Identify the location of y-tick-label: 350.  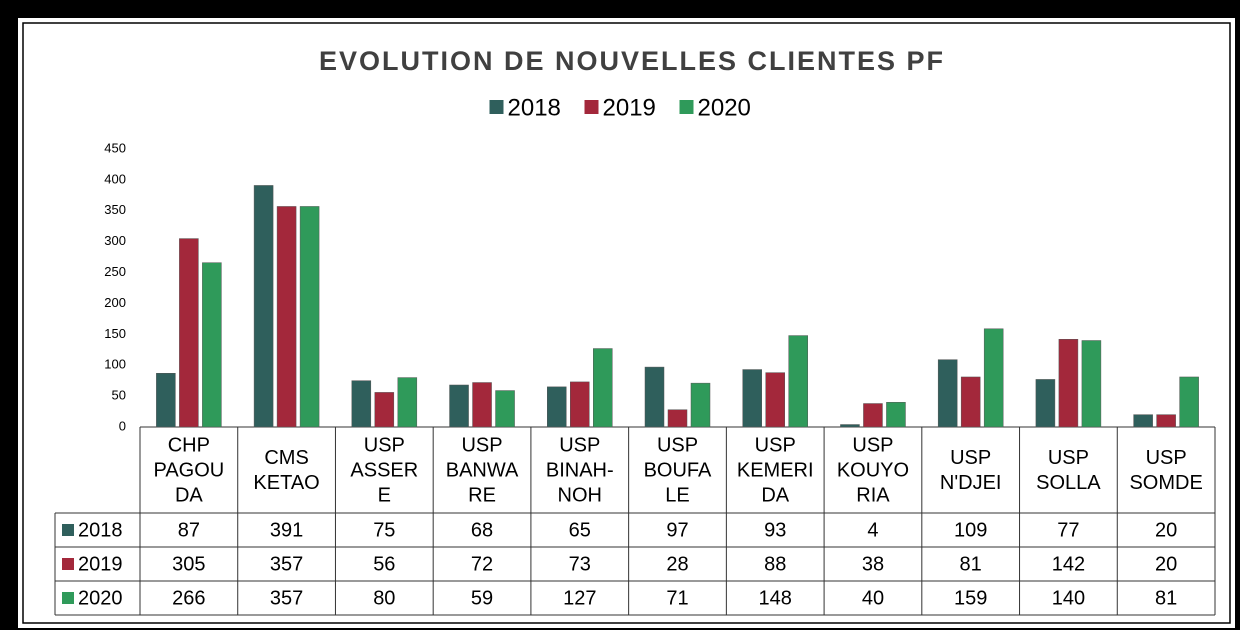
(115, 209).